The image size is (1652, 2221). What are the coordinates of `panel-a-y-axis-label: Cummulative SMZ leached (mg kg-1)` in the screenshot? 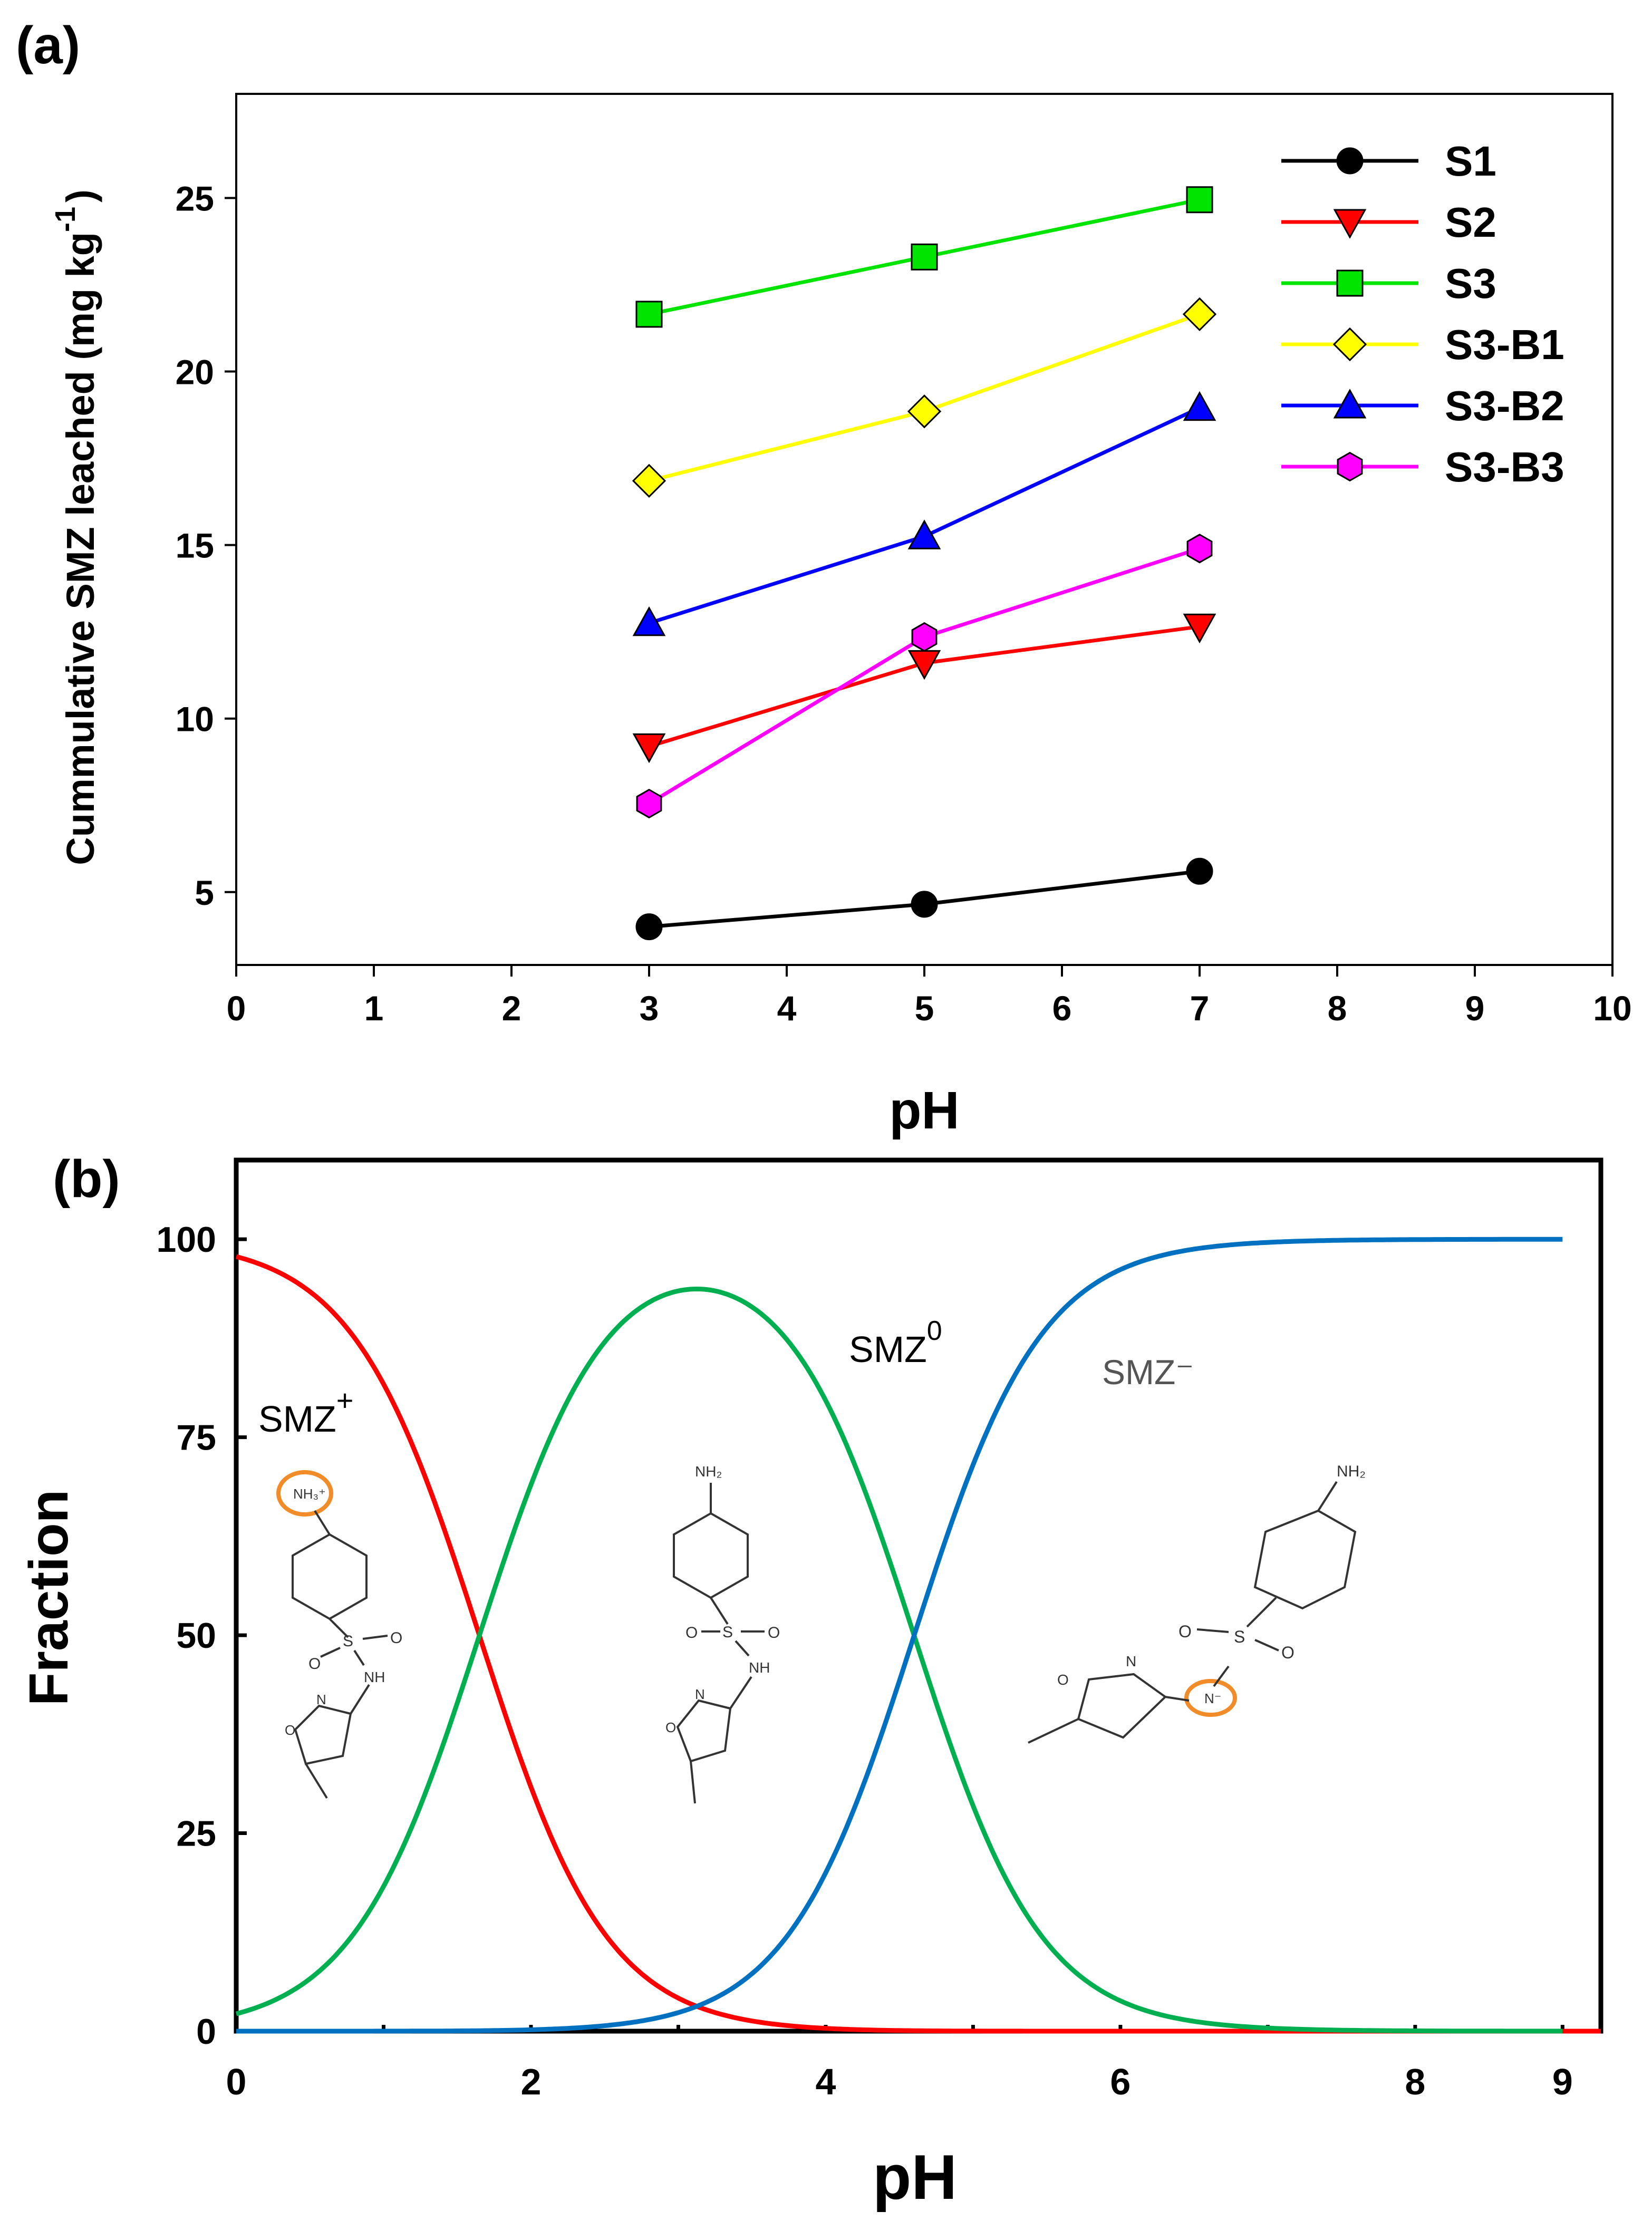 It's located at (76, 527).